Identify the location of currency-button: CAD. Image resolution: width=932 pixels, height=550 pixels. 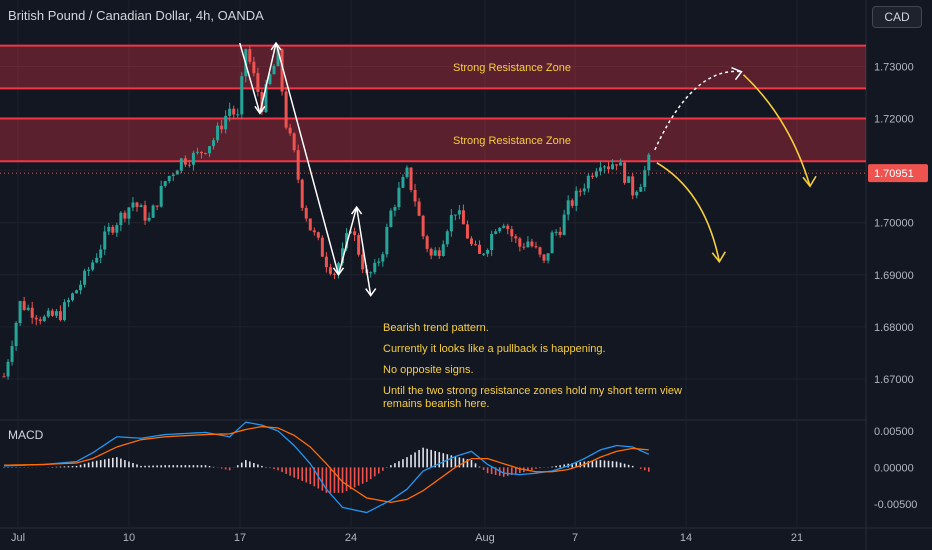
(897, 17).